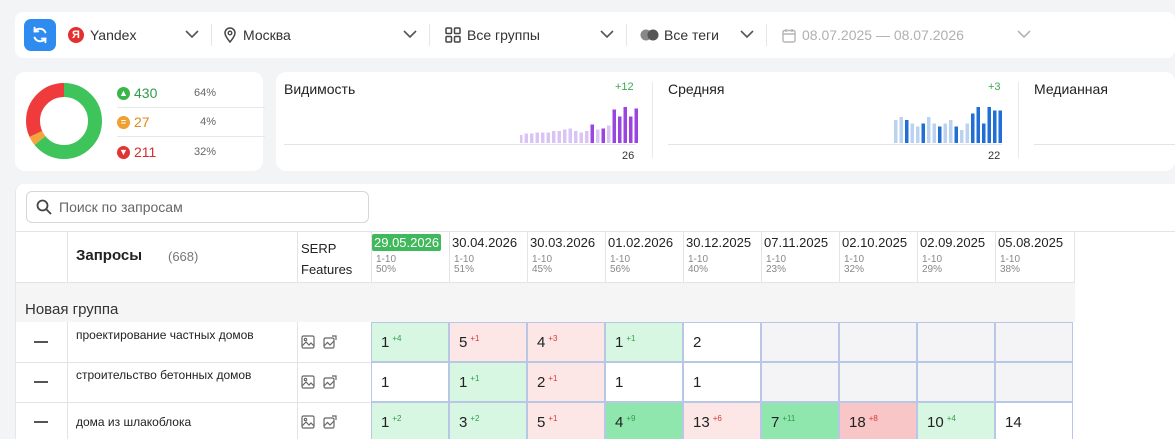  I want to click on date-column-header: 02.09.2025 1-10 29%, so click(957, 254).